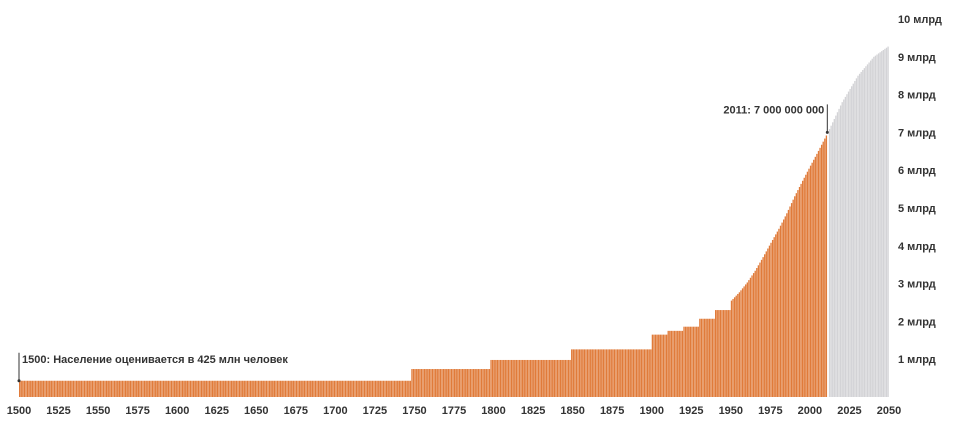  What do you see at coordinates (917, 285) in the screenshot?
I see `y-tick-label: 3 млрд` at bounding box center [917, 285].